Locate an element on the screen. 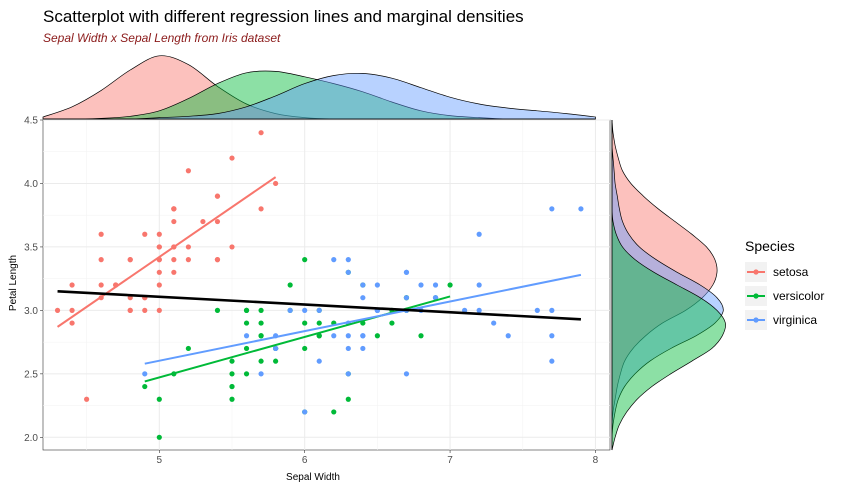 This screenshot has width=842, height=490. legend-title: Species is located at coordinates (770, 246).